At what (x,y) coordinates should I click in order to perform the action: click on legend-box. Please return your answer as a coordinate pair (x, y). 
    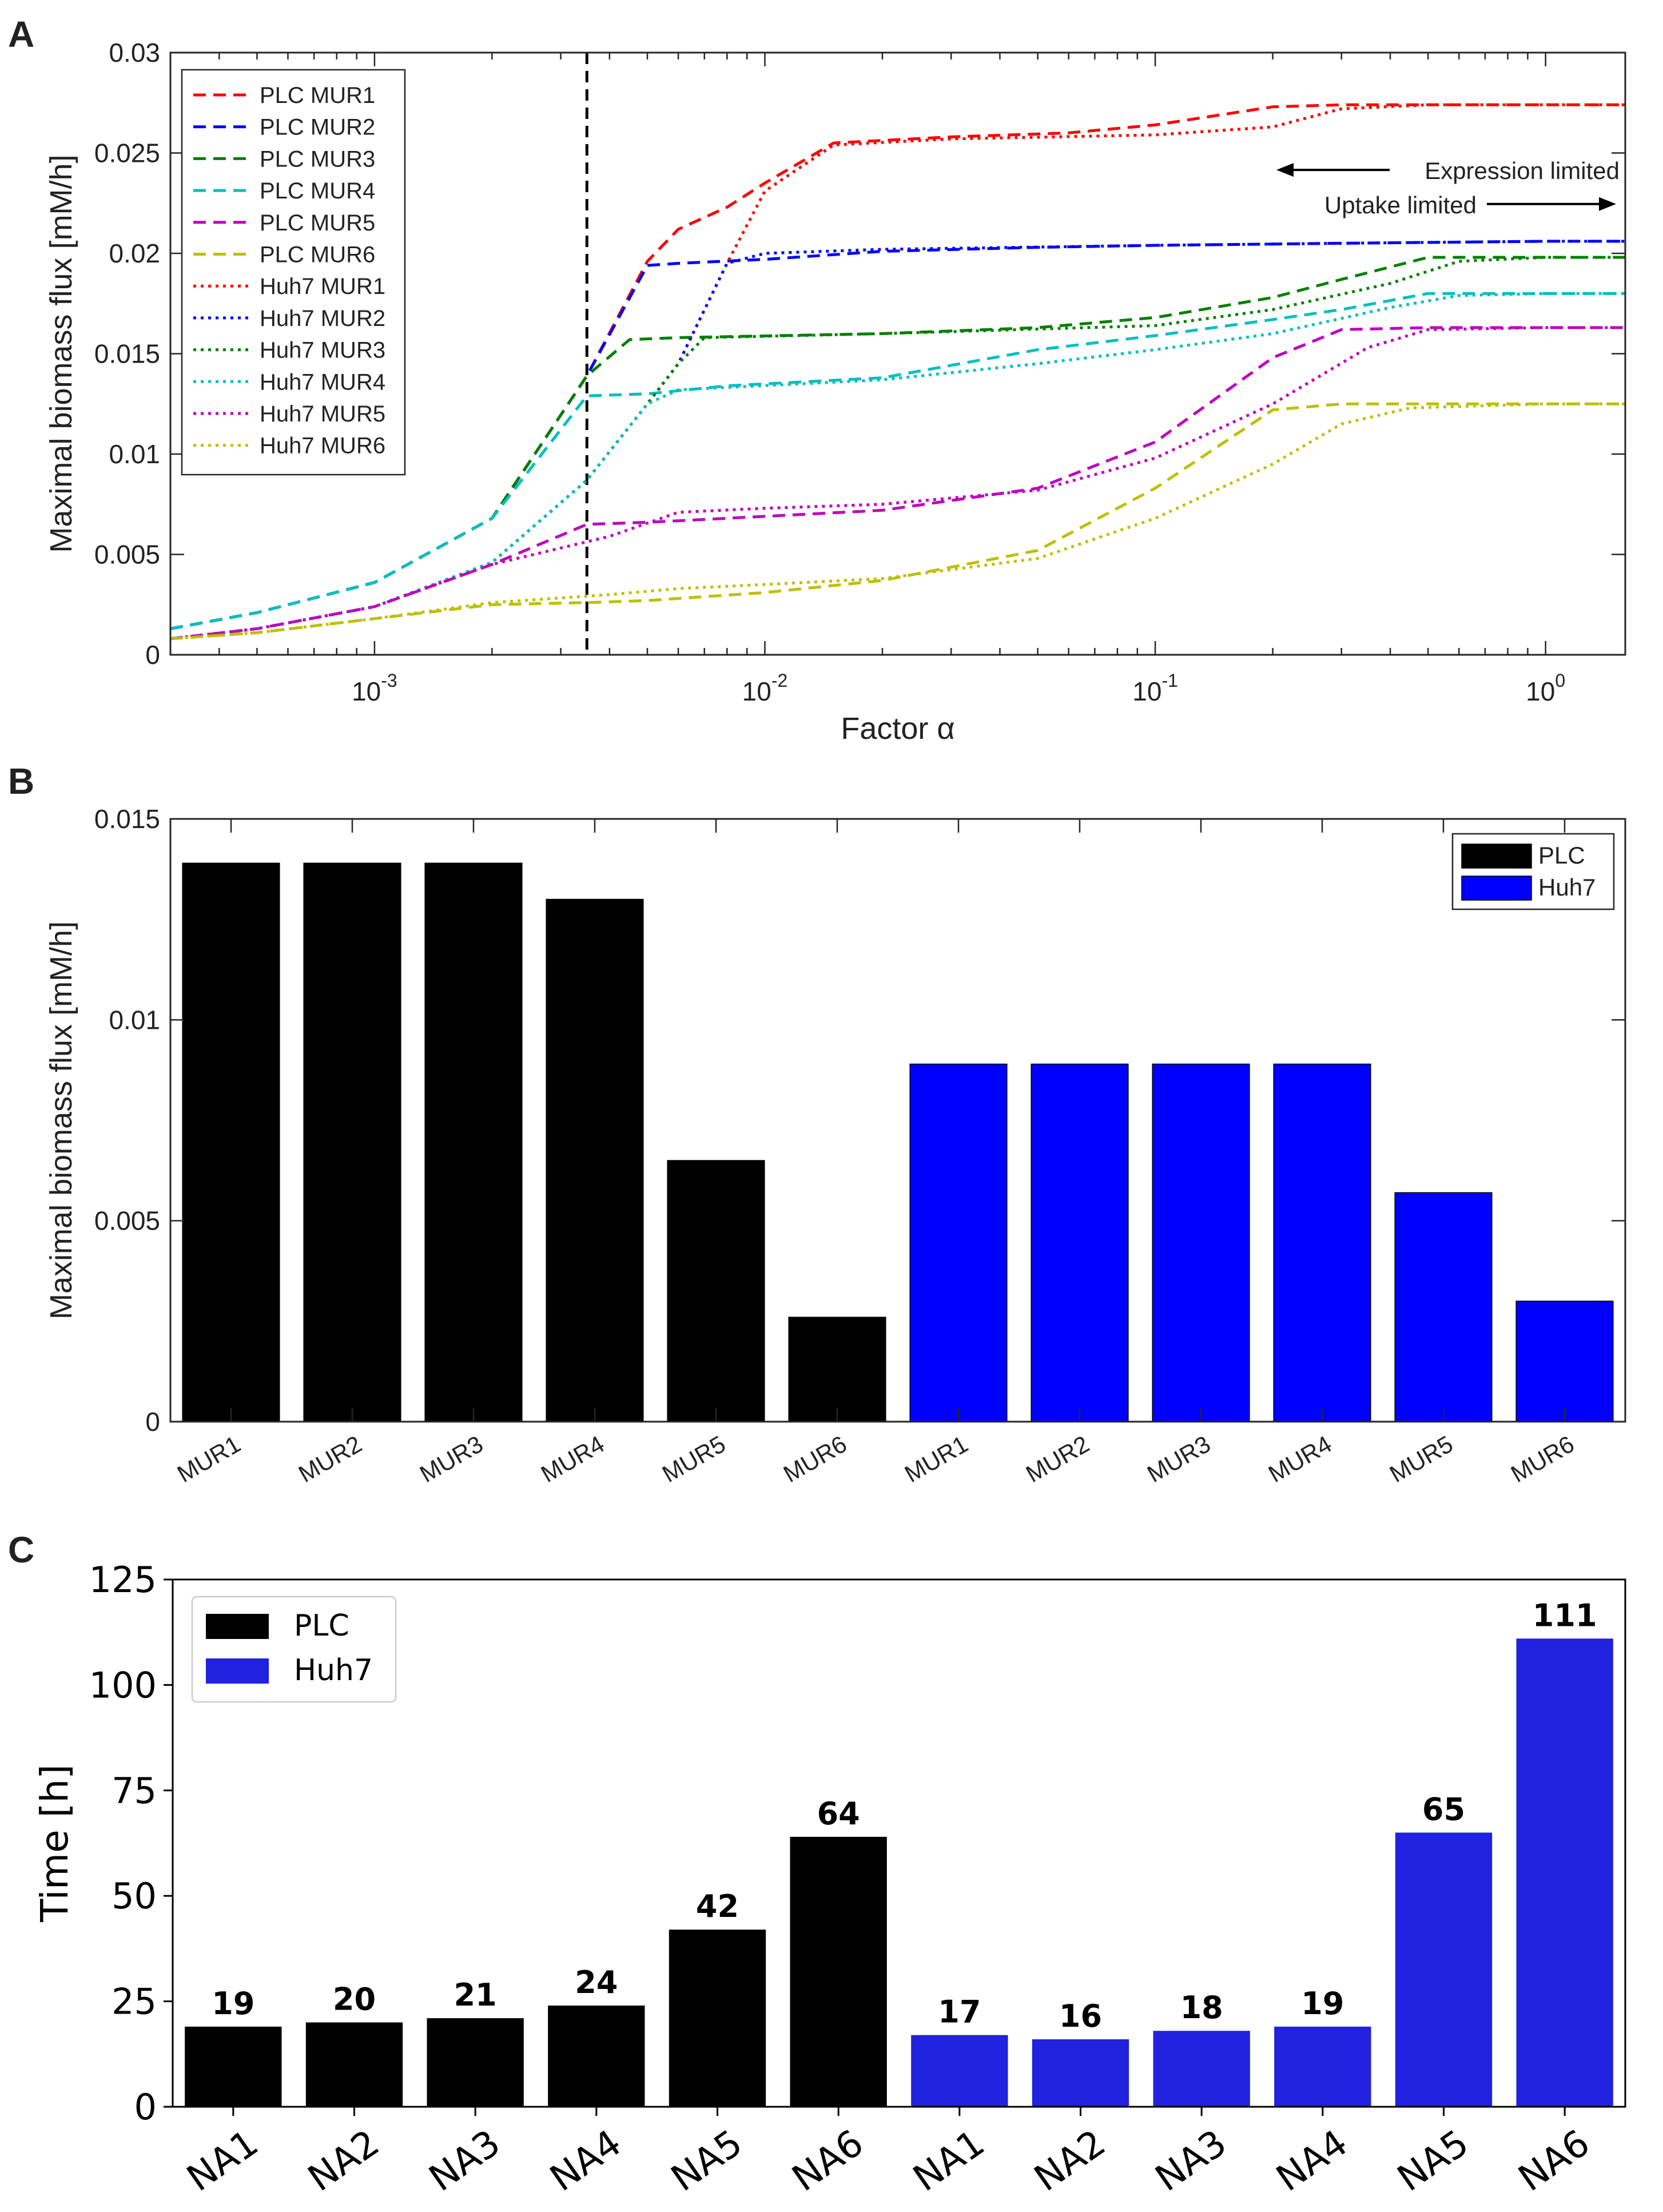
    Looking at the image, I should click on (293, 272).